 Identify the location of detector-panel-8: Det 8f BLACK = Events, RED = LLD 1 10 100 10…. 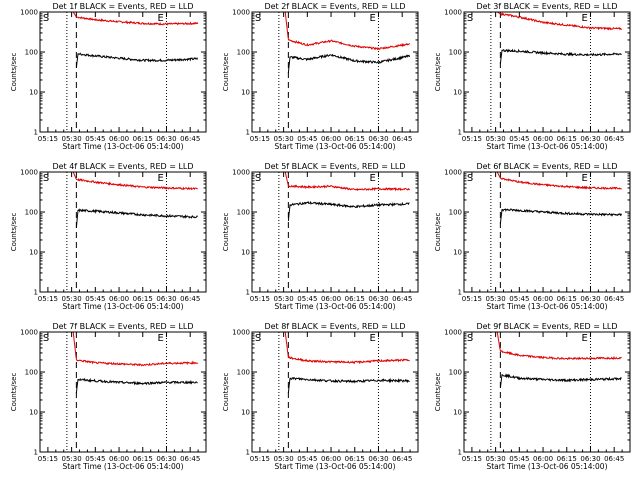
(320, 396).